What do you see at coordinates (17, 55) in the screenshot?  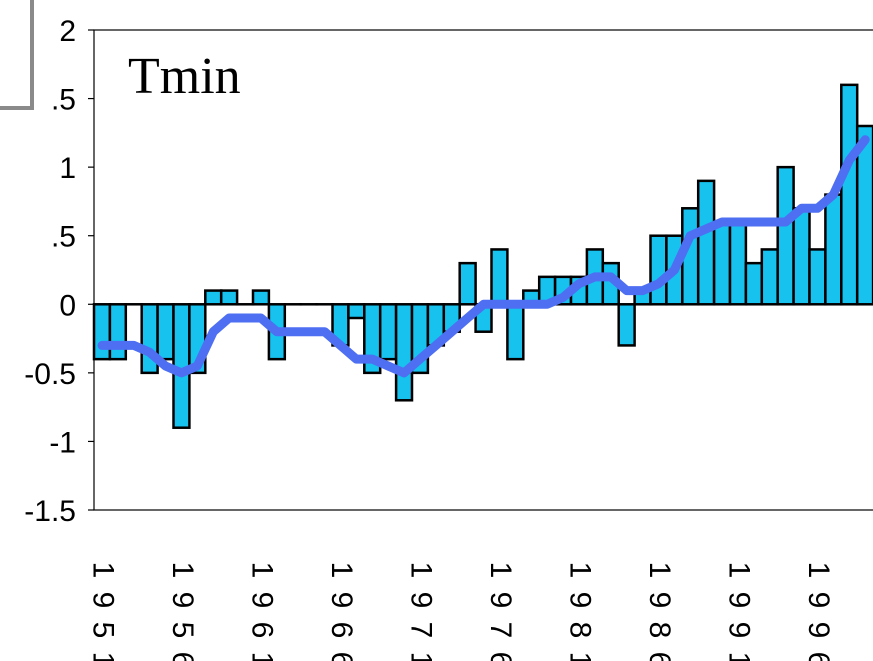 I see `legend-box` at bounding box center [17, 55].